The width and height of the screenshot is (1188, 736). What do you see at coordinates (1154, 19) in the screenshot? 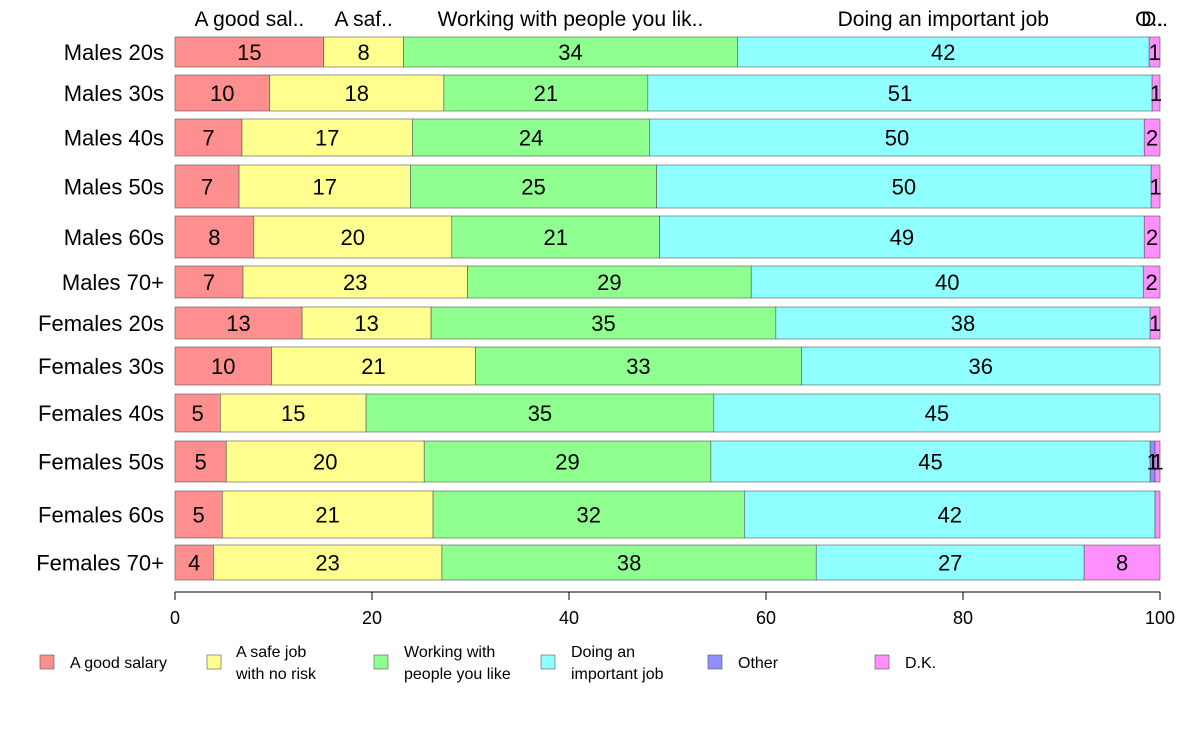
I see `top-label: D..` at bounding box center [1154, 19].